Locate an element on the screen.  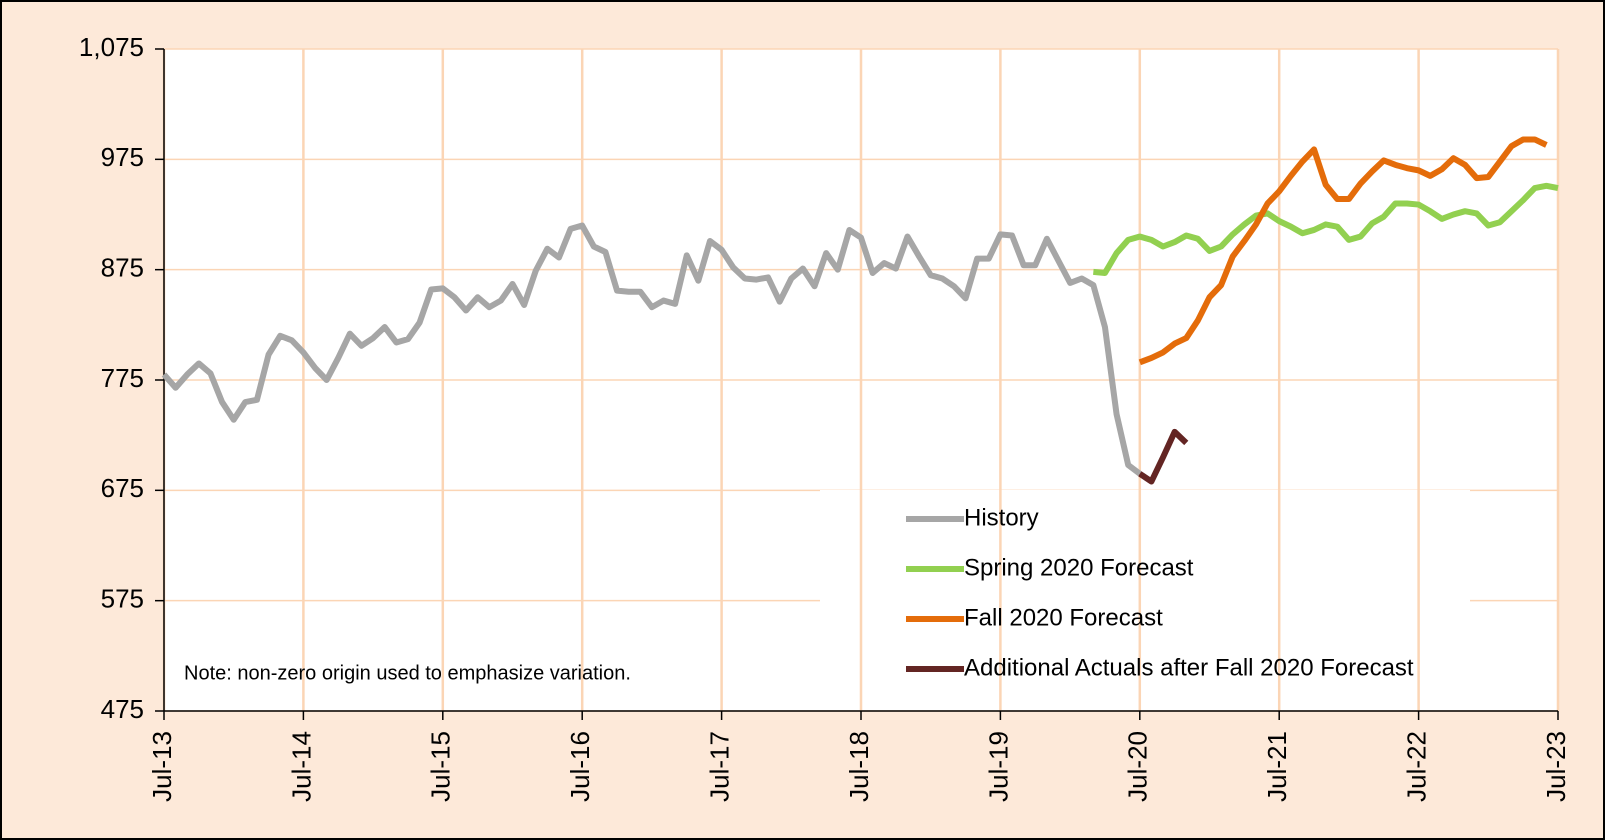
x-tick-label: Jul-19 is located at coordinates (998, 766).